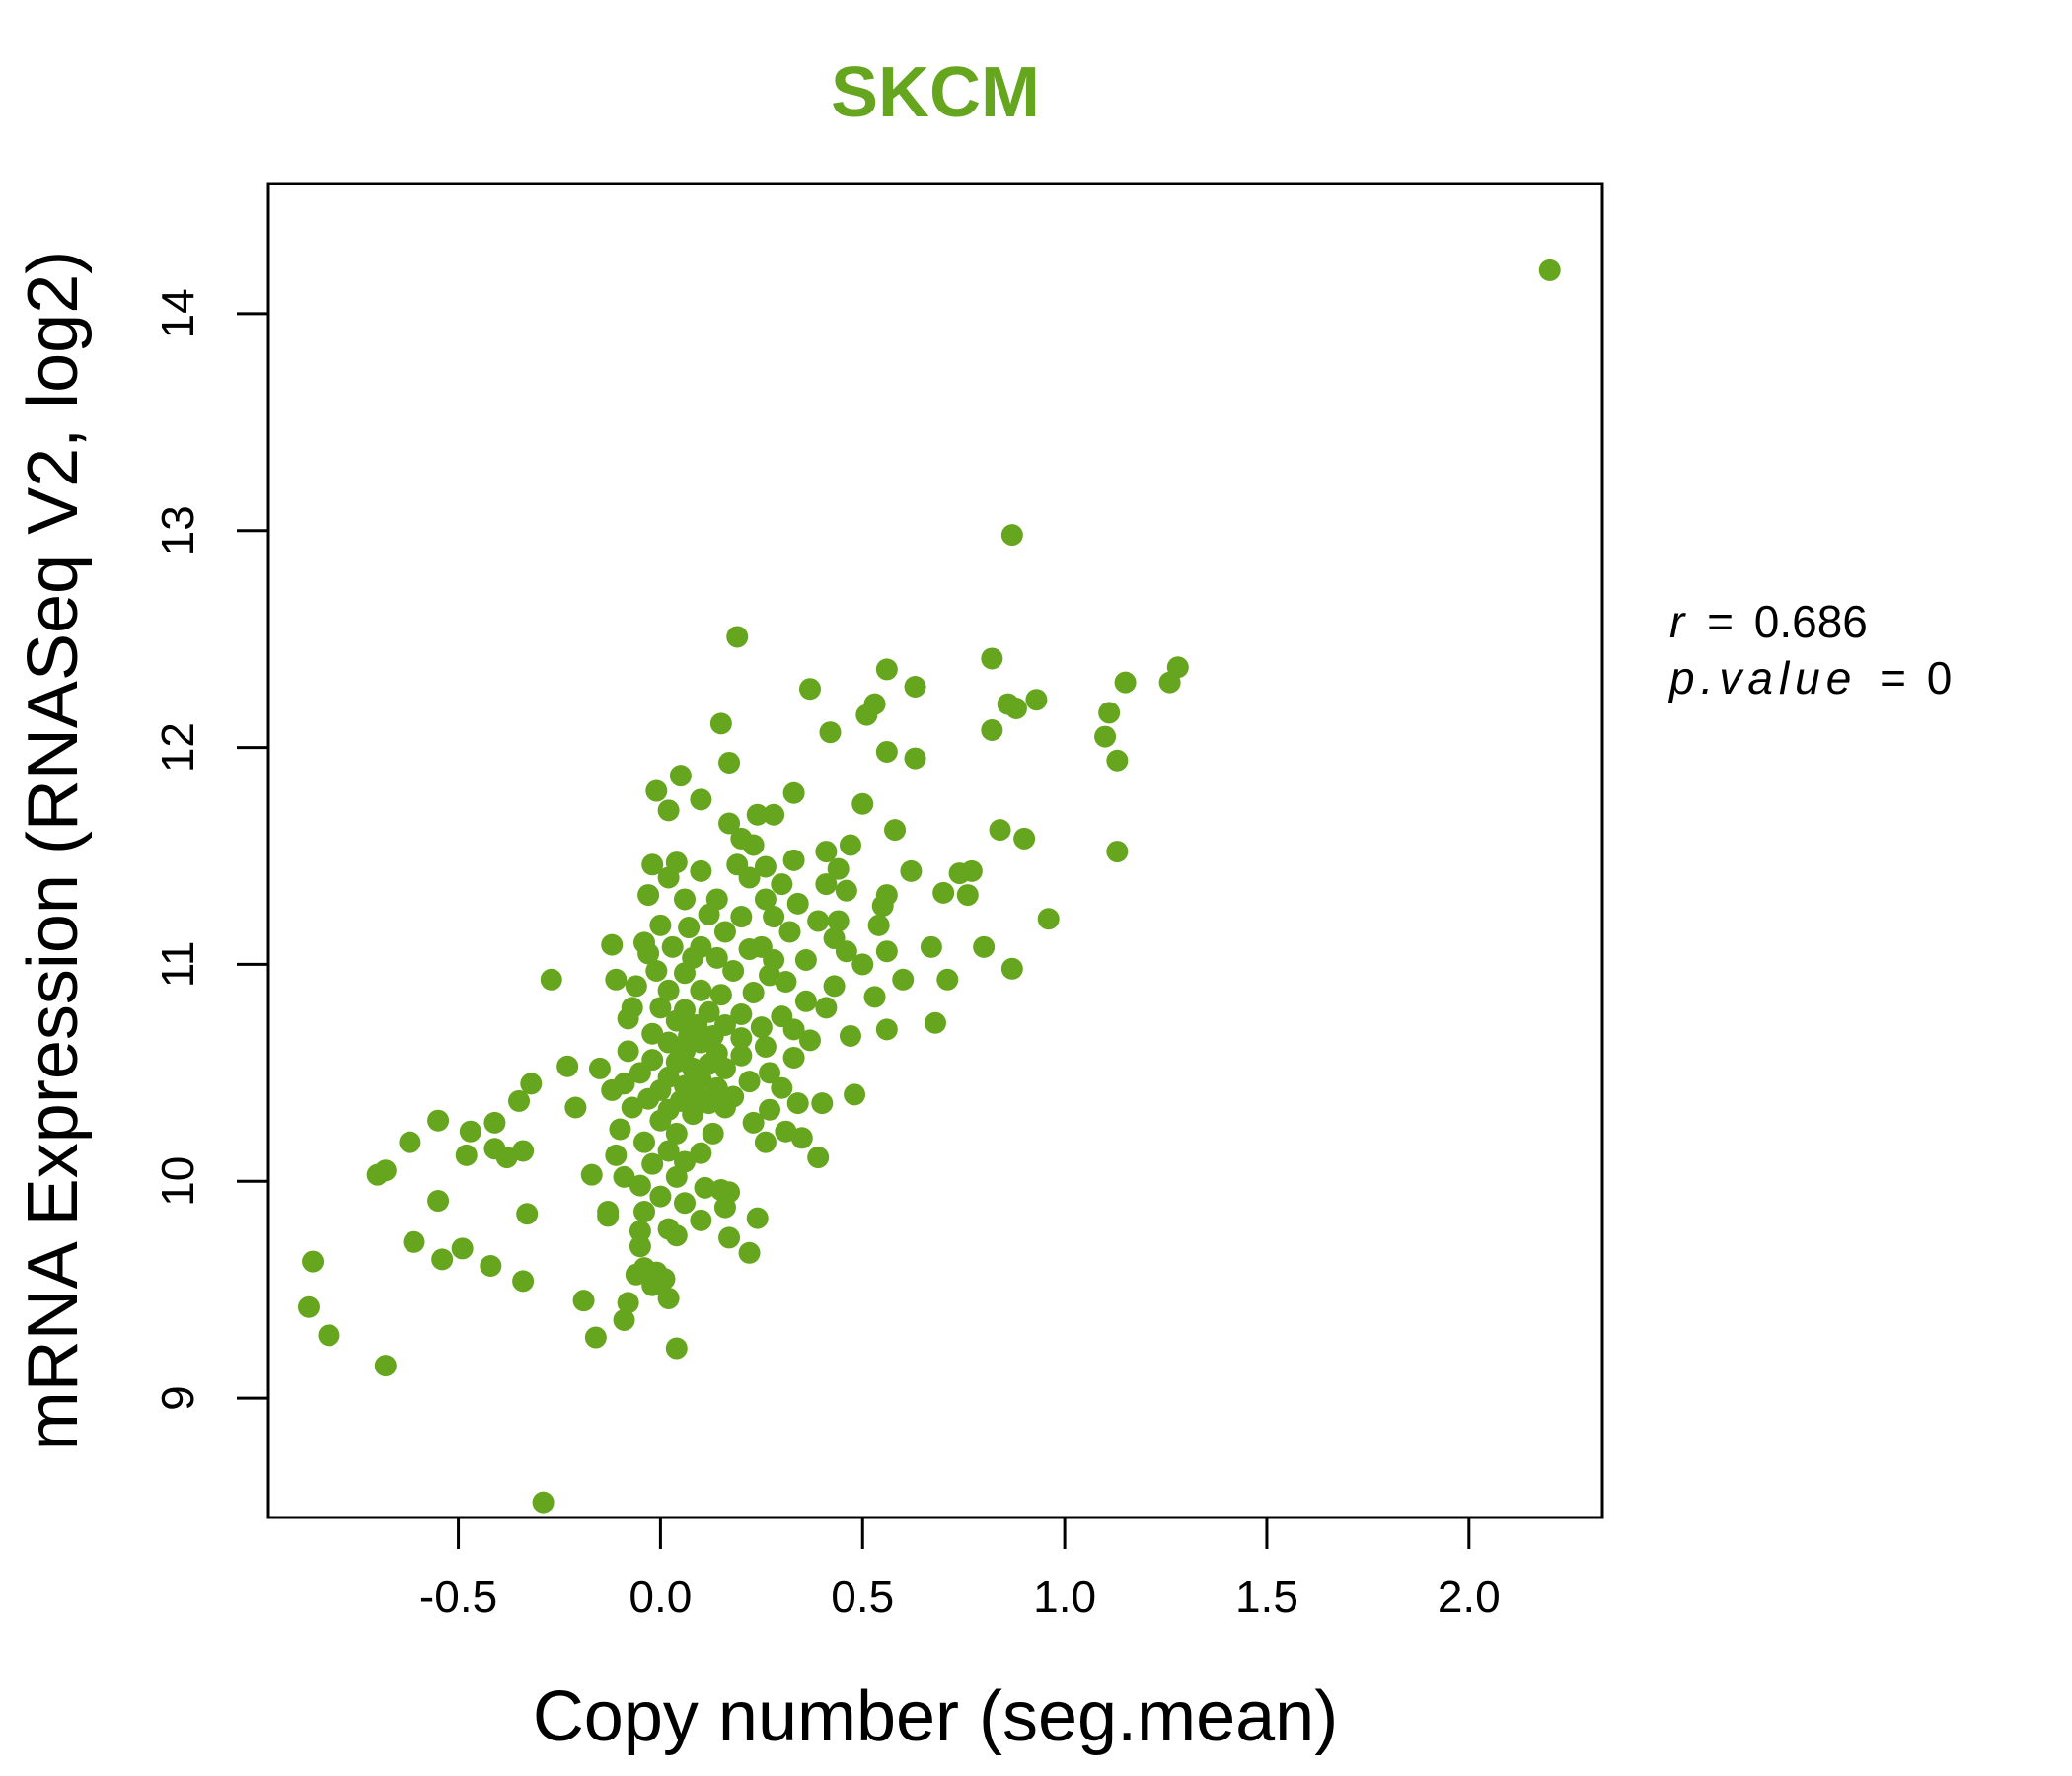 The image size is (2072, 1776). I want to click on chart-title: SKCM, so click(936, 93).